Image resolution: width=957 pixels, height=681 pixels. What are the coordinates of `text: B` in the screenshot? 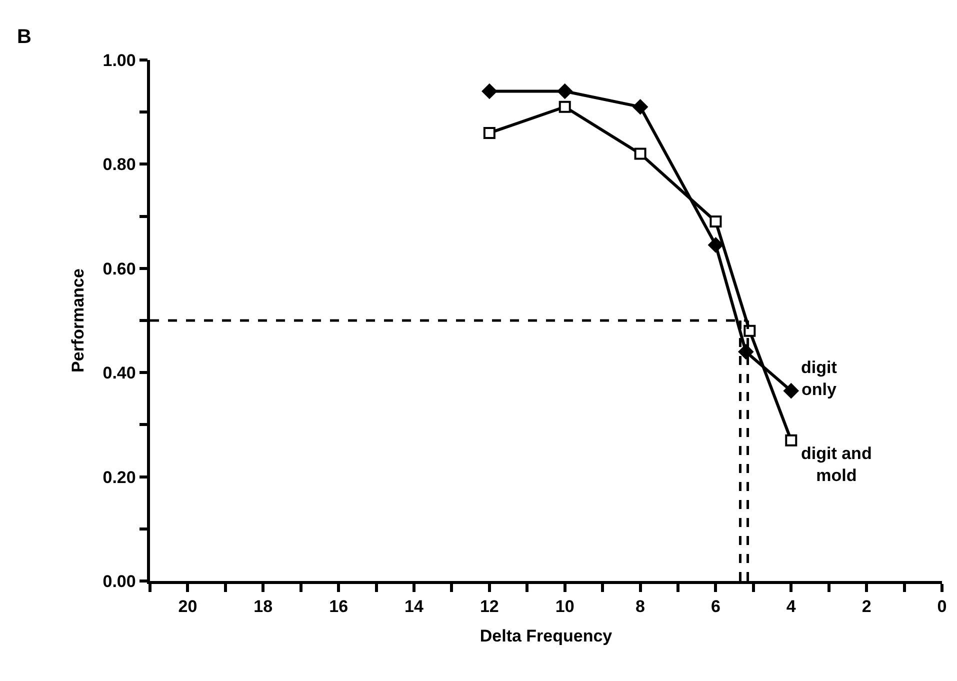 It's located at (24, 37).